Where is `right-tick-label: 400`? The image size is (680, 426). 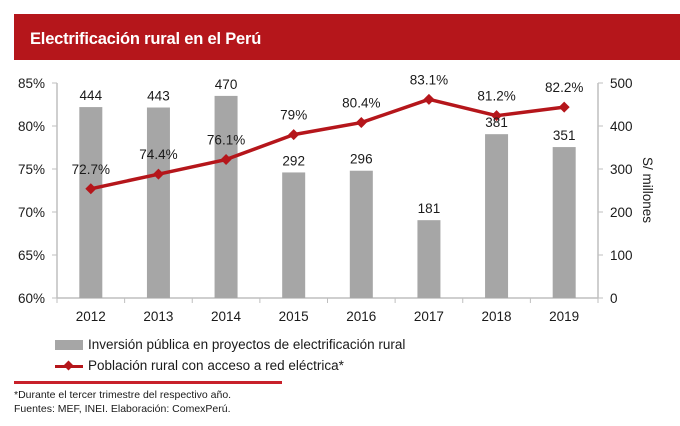 right-tick-label: 400 is located at coordinates (621, 126).